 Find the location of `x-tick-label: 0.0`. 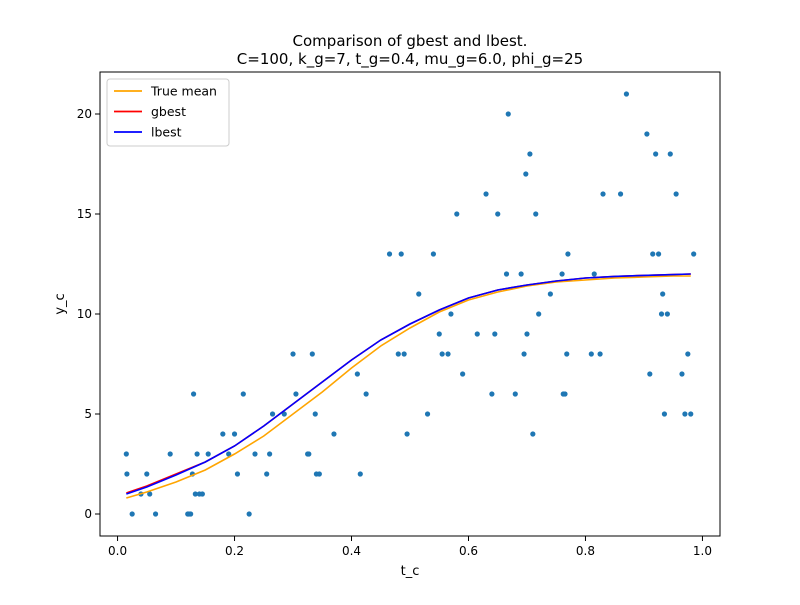

x-tick-label: 0.0 is located at coordinates (117, 551).